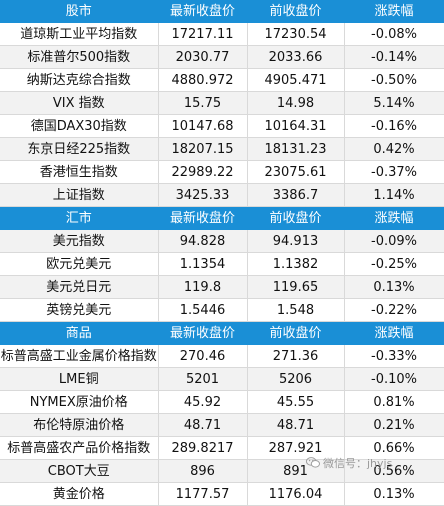 This screenshot has height=506, width=444. I want to click on section-header-row: 汇市 最新收盘价 前收盘价 涨跌幅, so click(222, 218).